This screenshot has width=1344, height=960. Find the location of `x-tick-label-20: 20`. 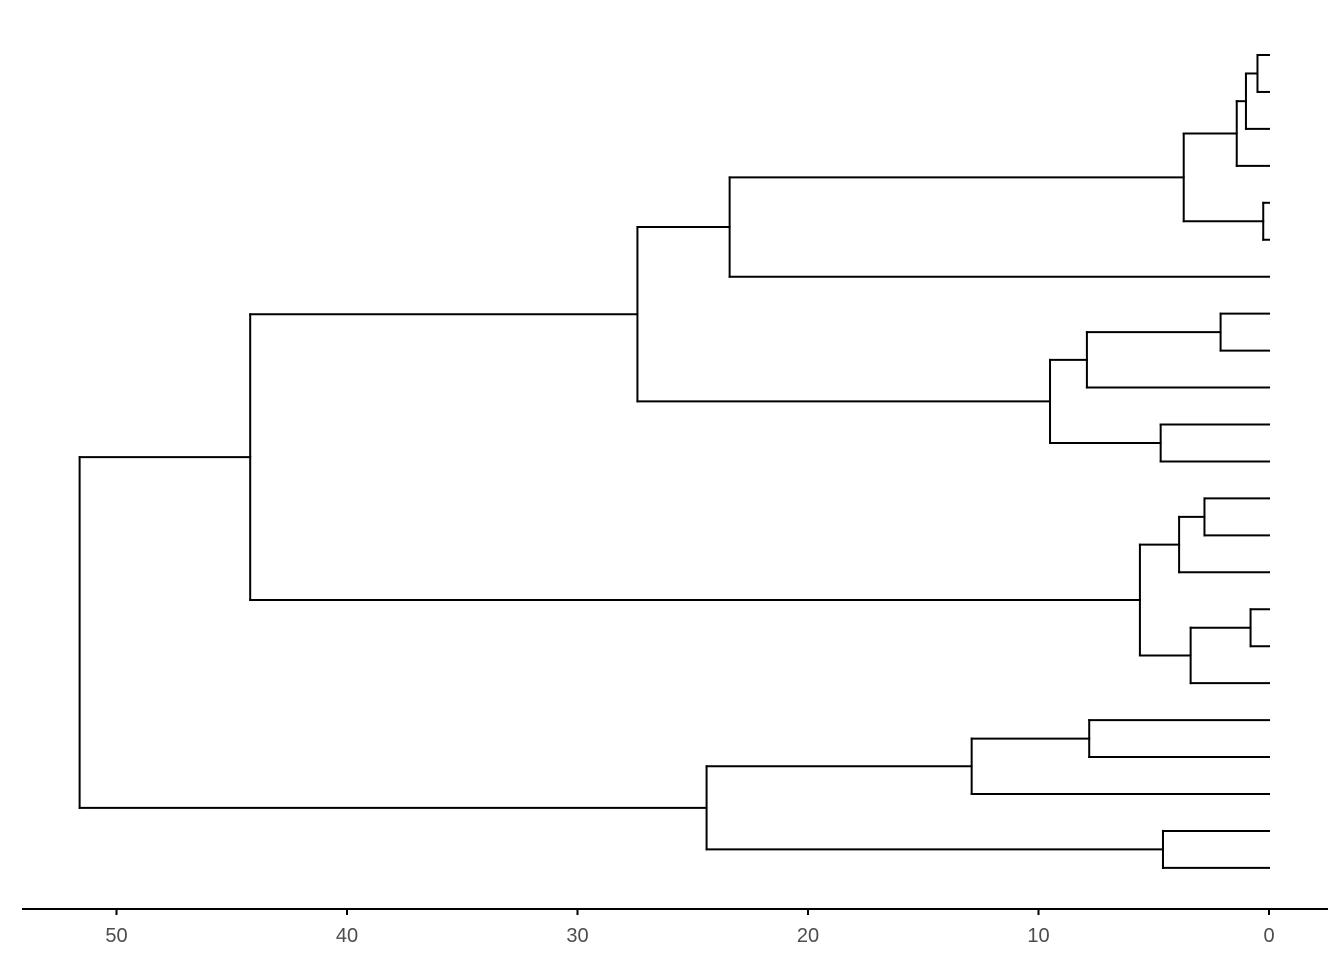

x-tick-label-20: 20 is located at coordinates (808, 936).